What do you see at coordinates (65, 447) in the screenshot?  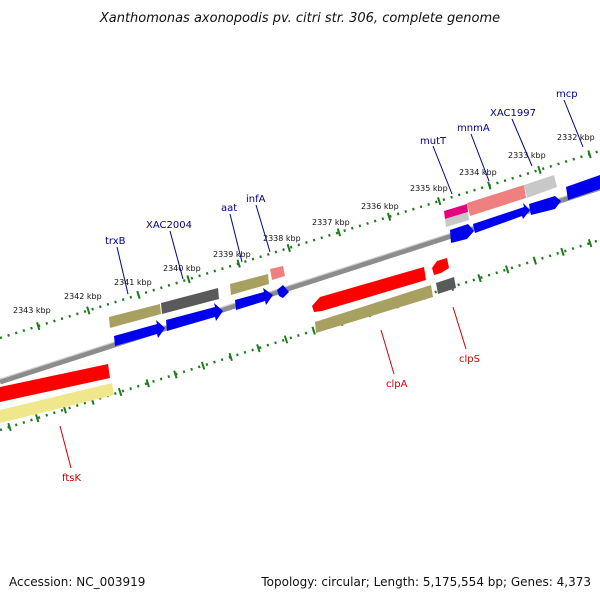 I see `leader-ftsK` at bounding box center [65, 447].